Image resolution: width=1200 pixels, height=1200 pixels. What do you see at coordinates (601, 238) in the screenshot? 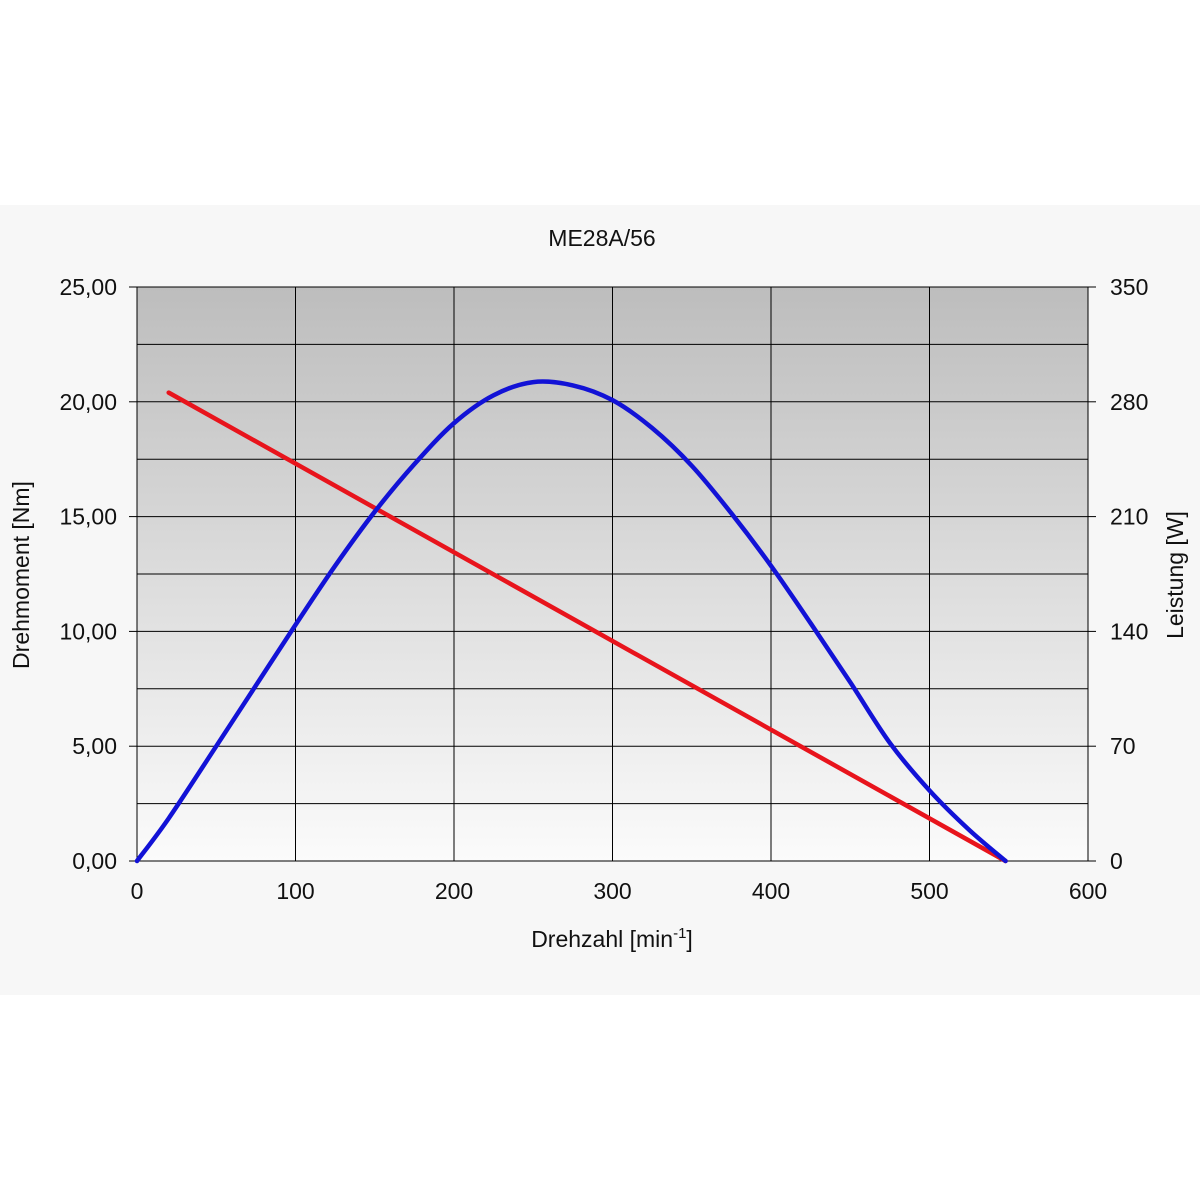
I see `chart-title: ME28A/56` at bounding box center [601, 238].